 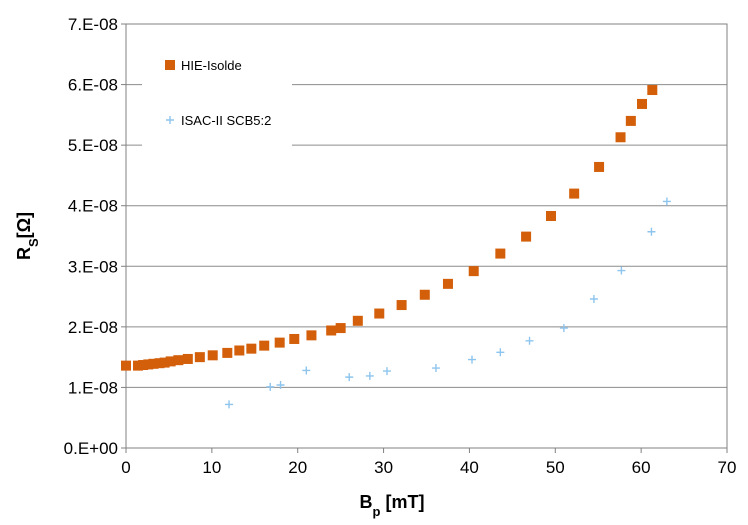 What do you see at coordinates (555, 467) in the screenshot?
I see `x-tick-label: 50` at bounding box center [555, 467].